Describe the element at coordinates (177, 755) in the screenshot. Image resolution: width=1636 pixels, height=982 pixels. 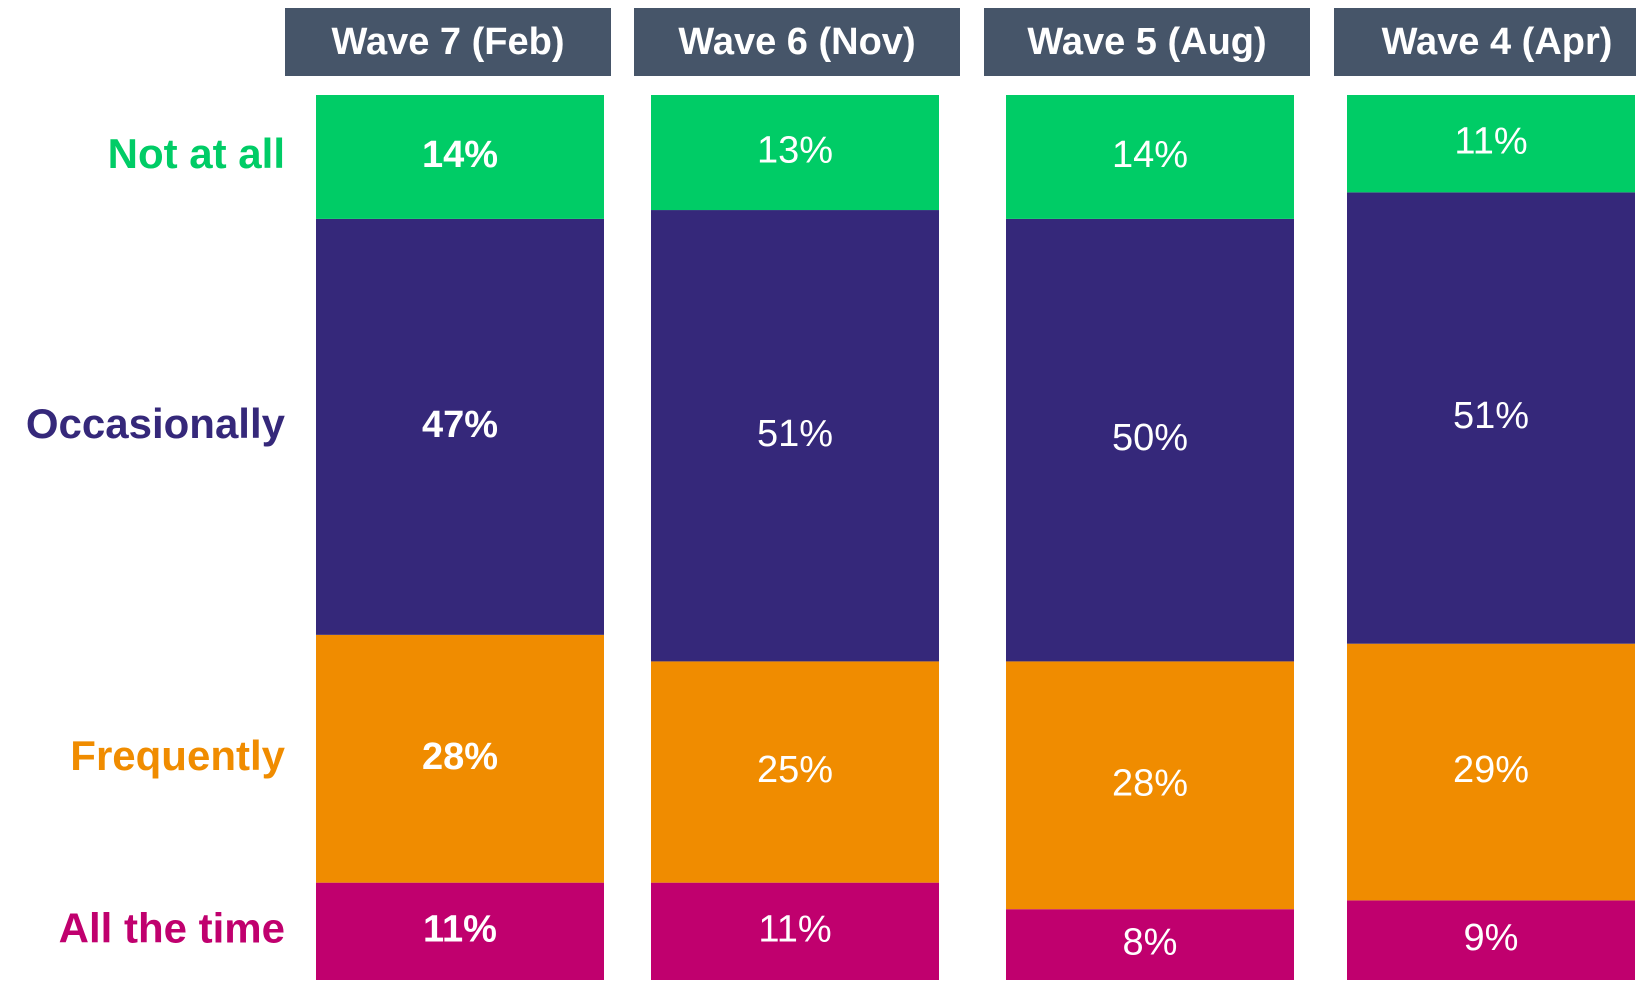
I see `legend-label: Frequently` at that location.